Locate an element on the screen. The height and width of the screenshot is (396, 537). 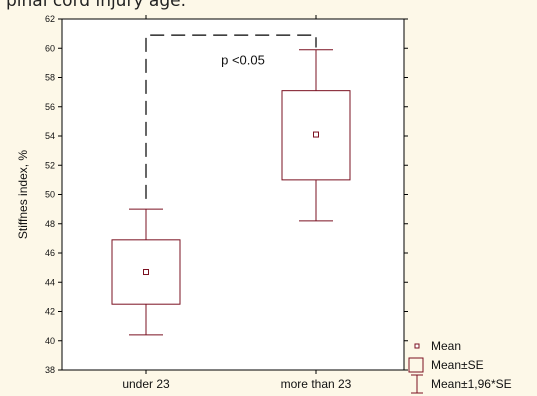
y-tick-label: 40 is located at coordinates (50, 341).